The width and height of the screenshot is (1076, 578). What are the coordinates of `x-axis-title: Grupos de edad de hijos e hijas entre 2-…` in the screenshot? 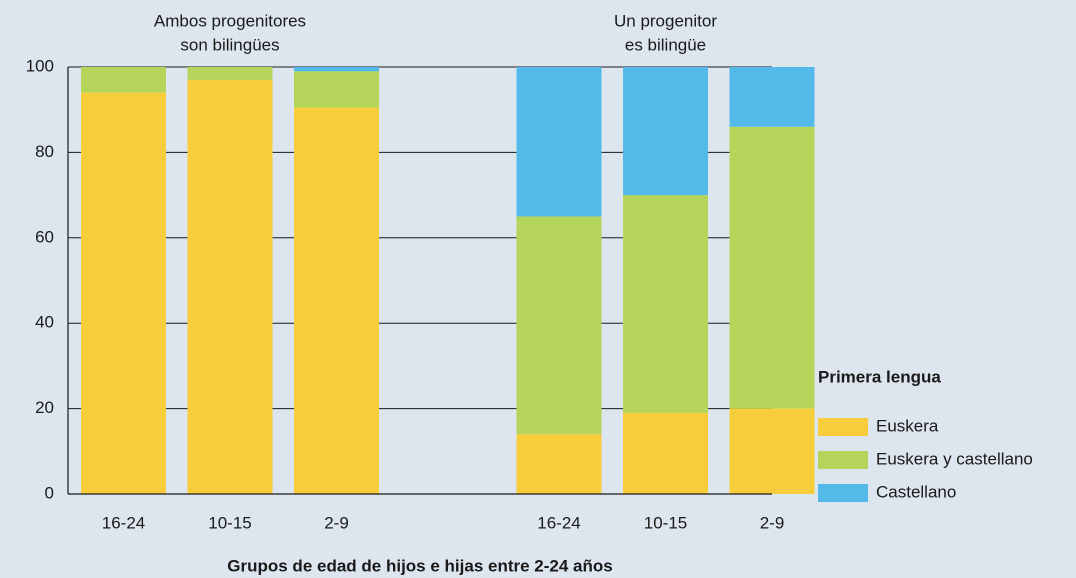 It's located at (419, 565).